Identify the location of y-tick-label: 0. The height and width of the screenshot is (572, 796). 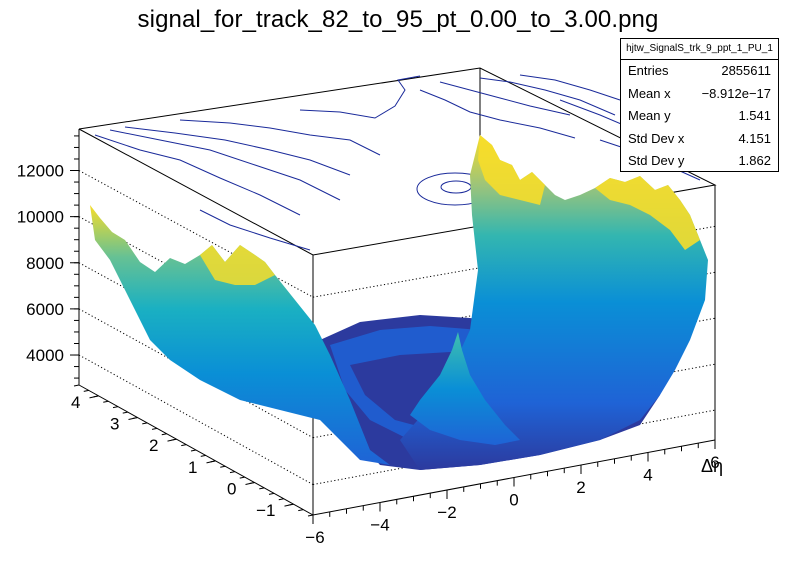
(231, 489).